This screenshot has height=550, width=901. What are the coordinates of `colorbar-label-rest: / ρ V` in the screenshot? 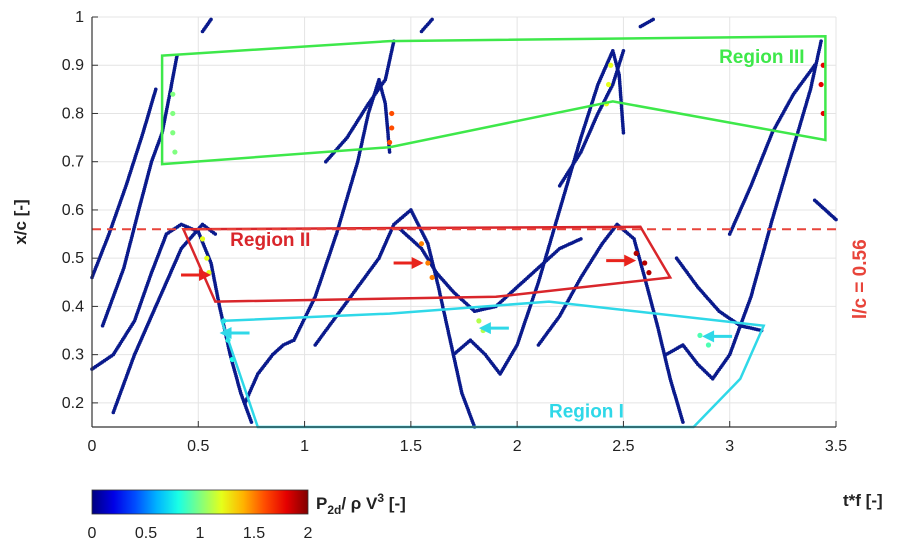 It's located at (359, 503).